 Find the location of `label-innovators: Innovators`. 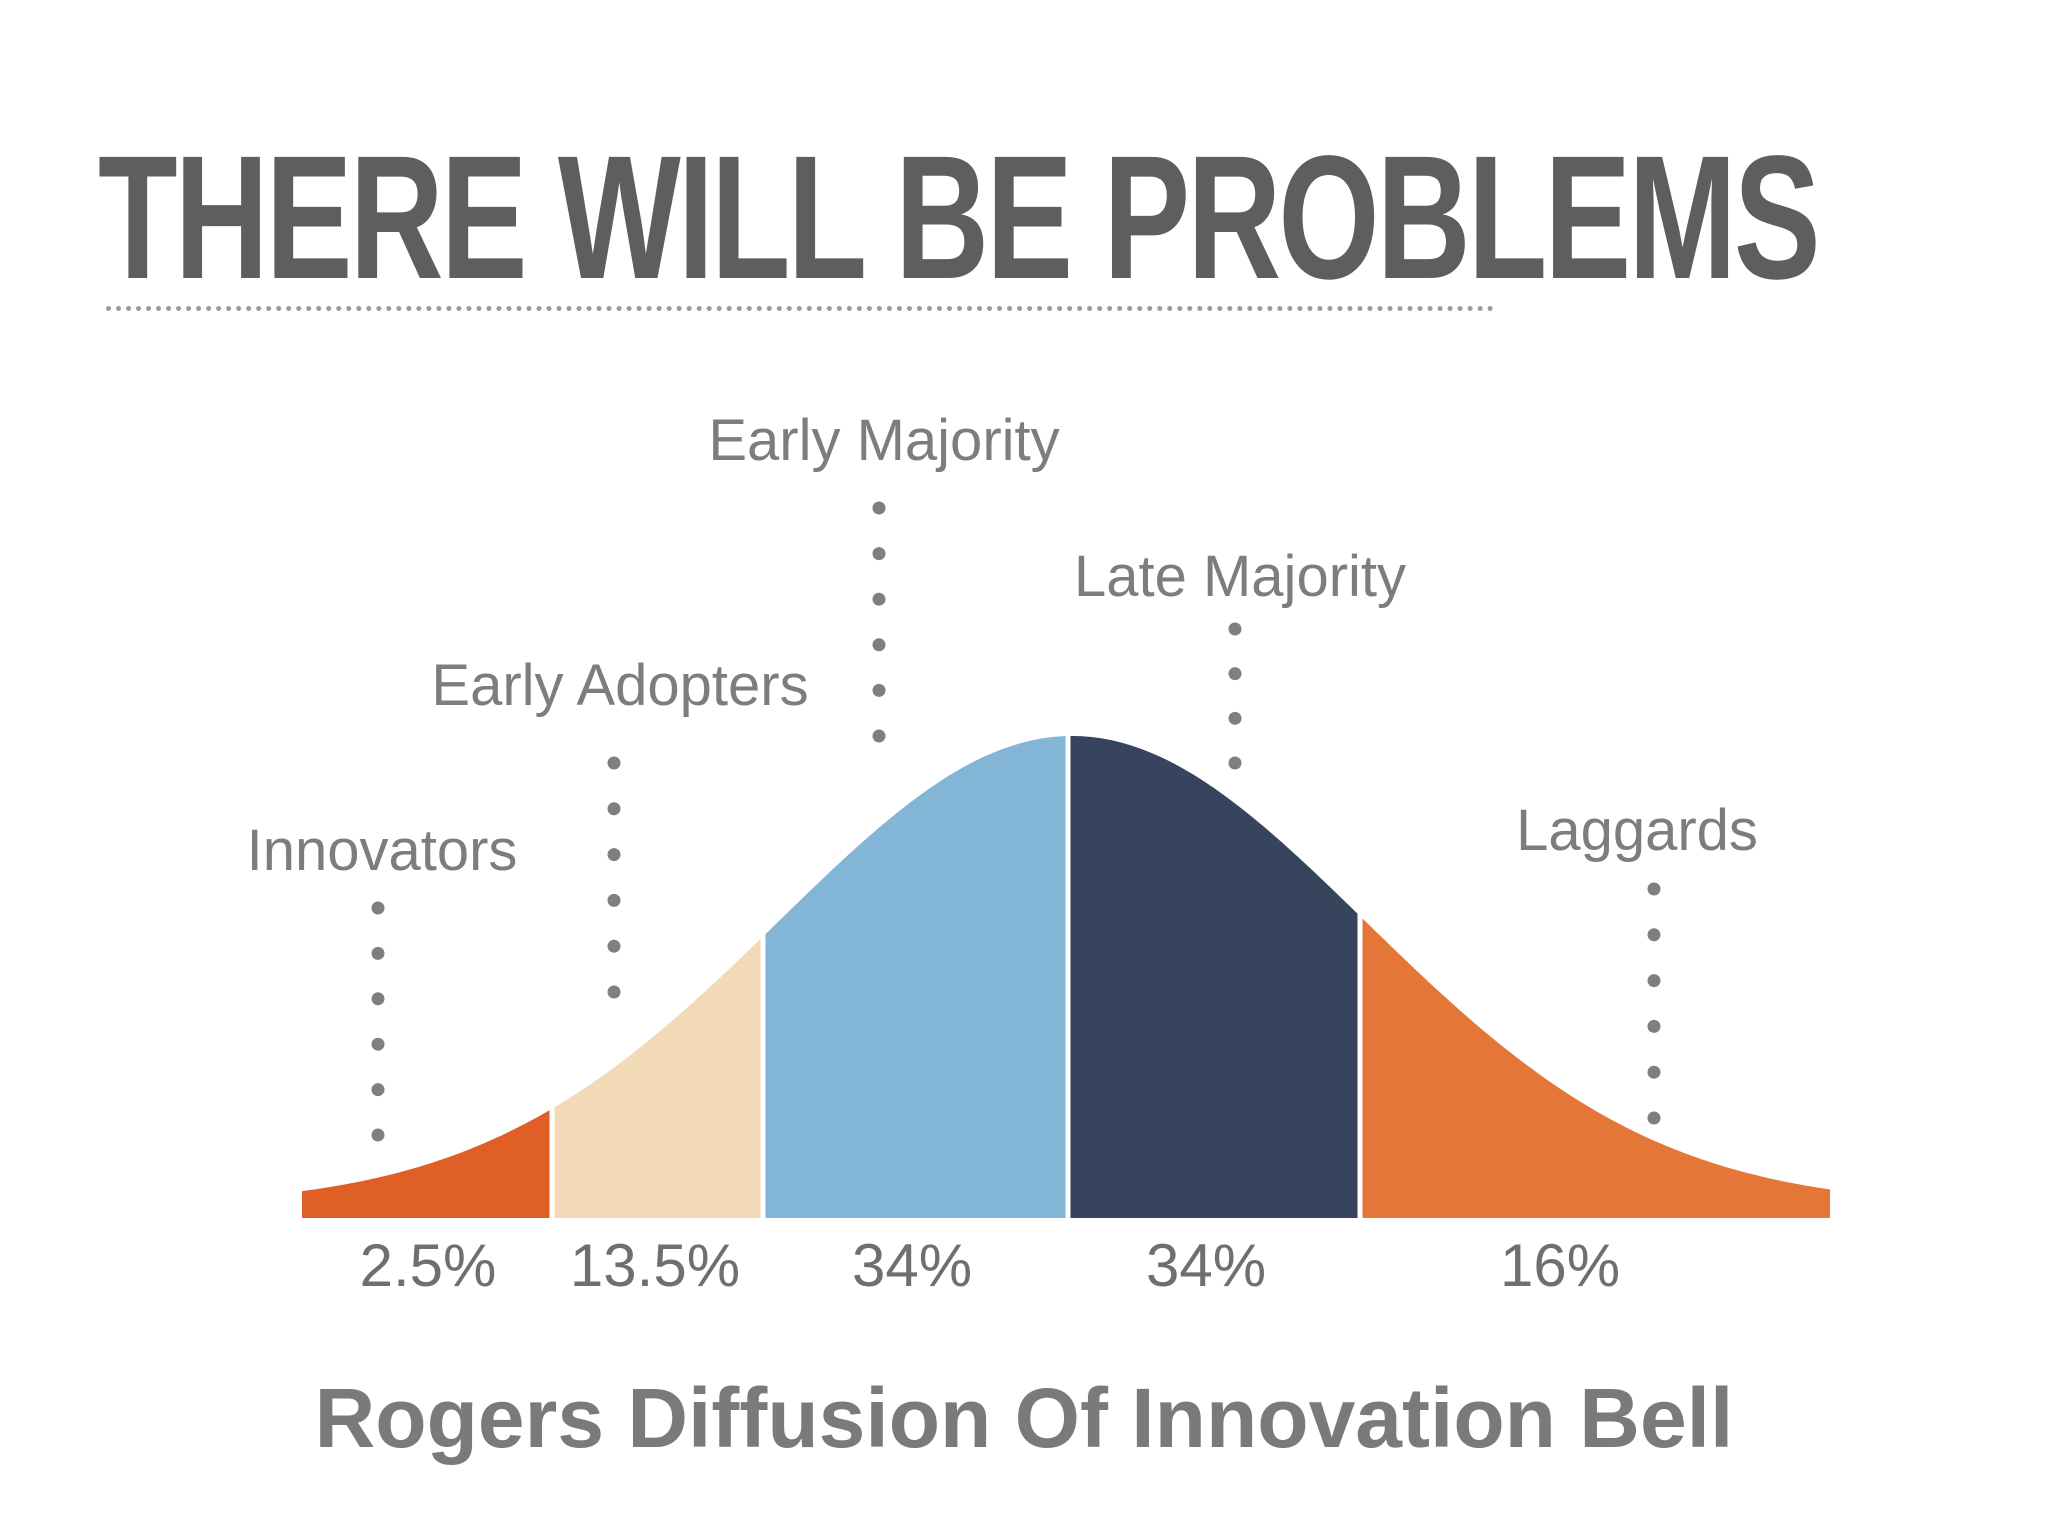

label-innovators: Innovators is located at coordinates (382, 850).